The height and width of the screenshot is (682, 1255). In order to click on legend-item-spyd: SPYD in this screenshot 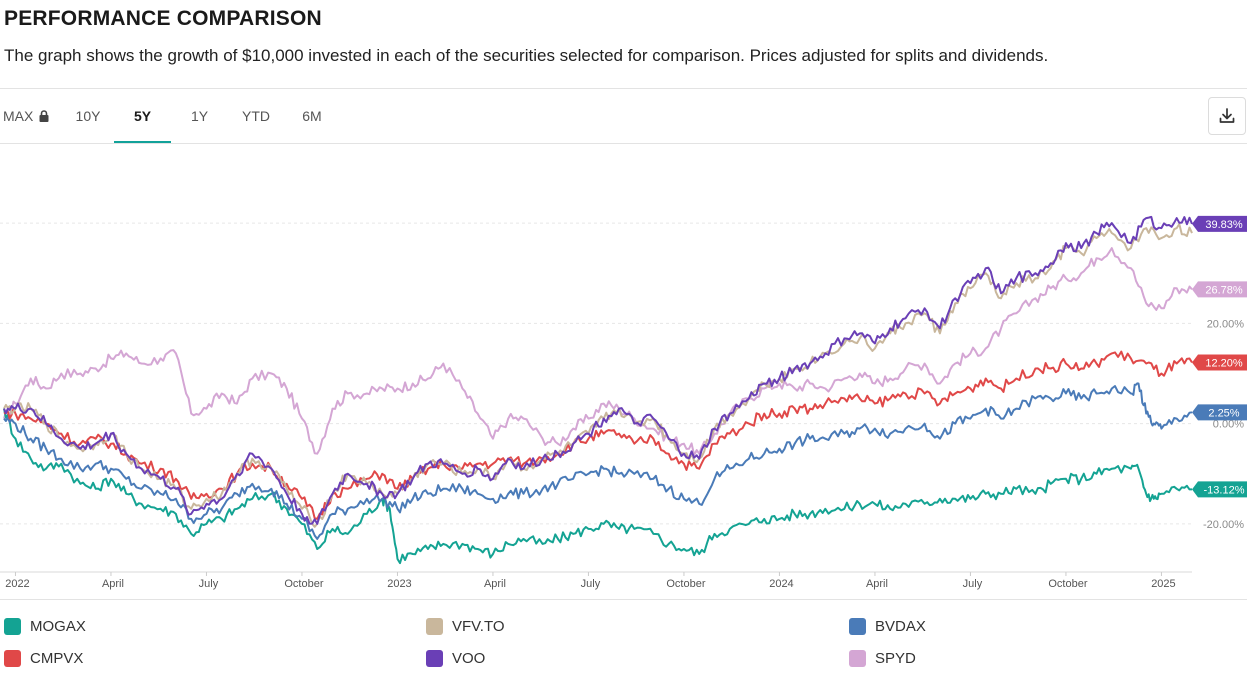, I will do `click(882, 658)`.